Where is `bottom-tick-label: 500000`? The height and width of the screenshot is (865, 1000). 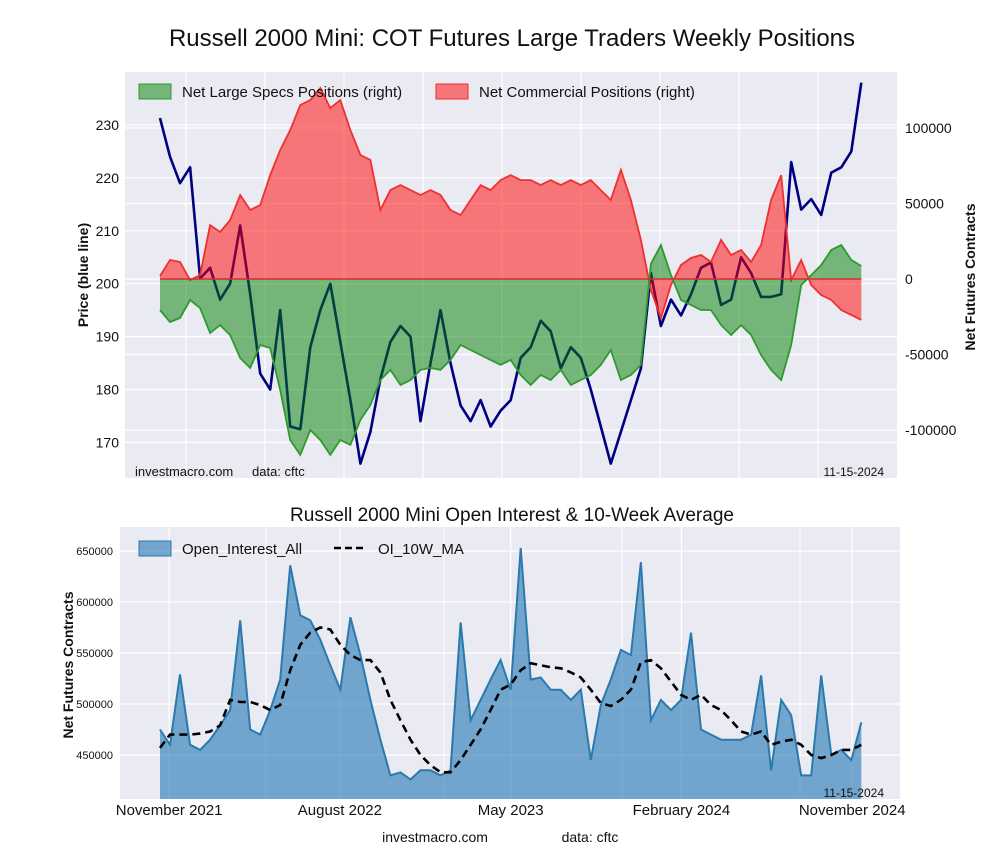
bottom-tick-label: 500000 is located at coordinates (94, 705).